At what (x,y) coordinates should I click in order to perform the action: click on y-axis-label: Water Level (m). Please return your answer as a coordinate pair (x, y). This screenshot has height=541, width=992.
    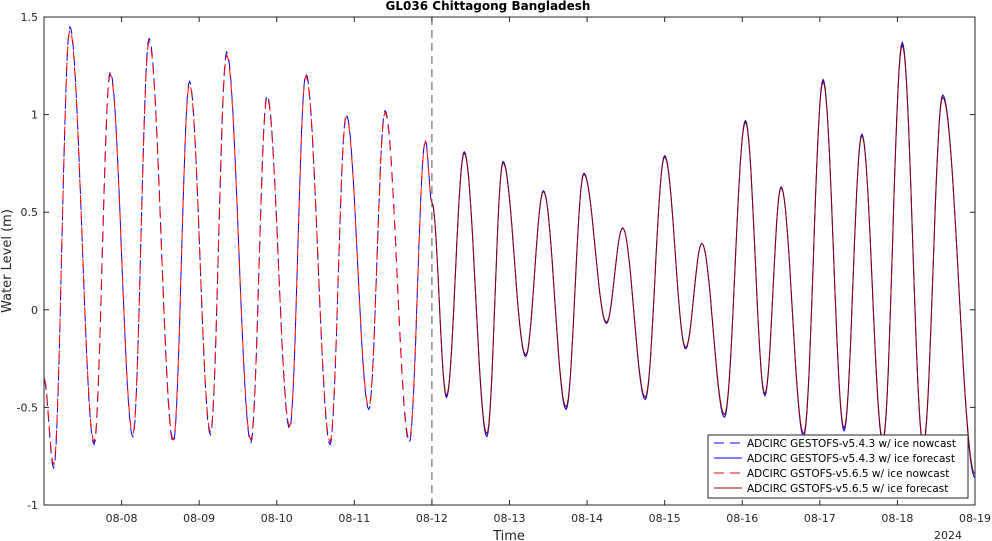
    Looking at the image, I should click on (7, 261).